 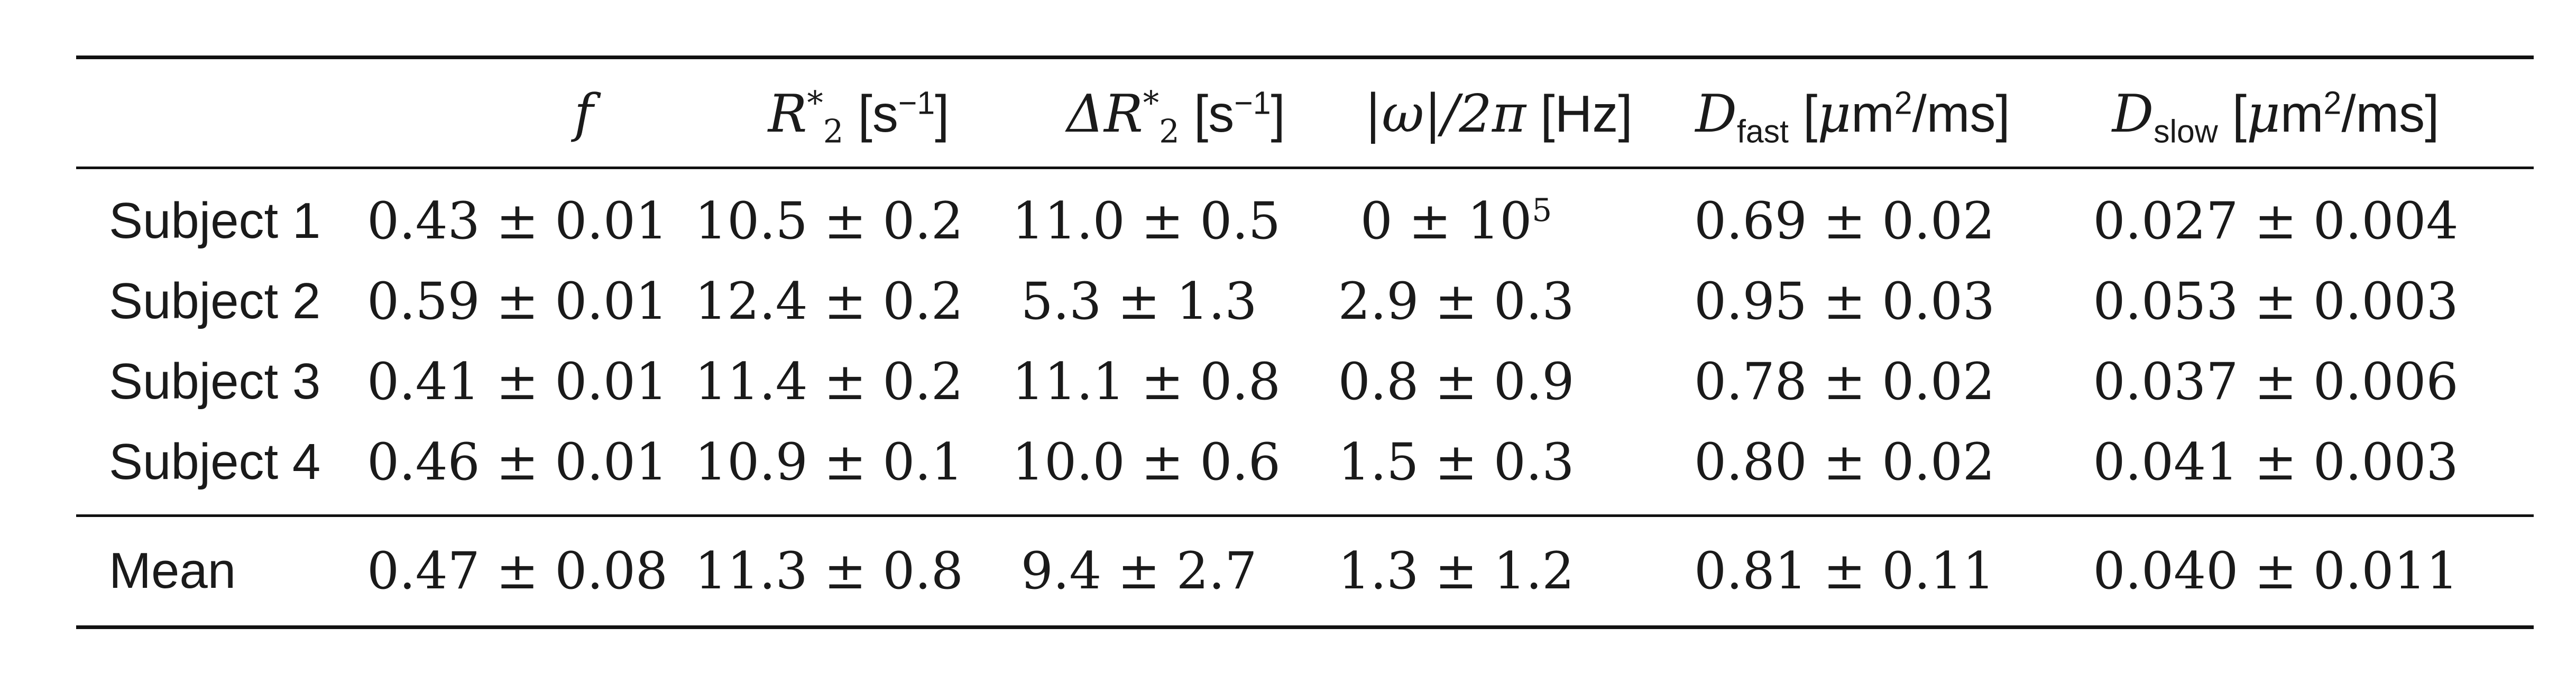 What do you see at coordinates (1845, 301) in the screenshot?
I see `cell-dfast-subject-2: 0.95 ± 0.03` at bounding box center [1845, 301].